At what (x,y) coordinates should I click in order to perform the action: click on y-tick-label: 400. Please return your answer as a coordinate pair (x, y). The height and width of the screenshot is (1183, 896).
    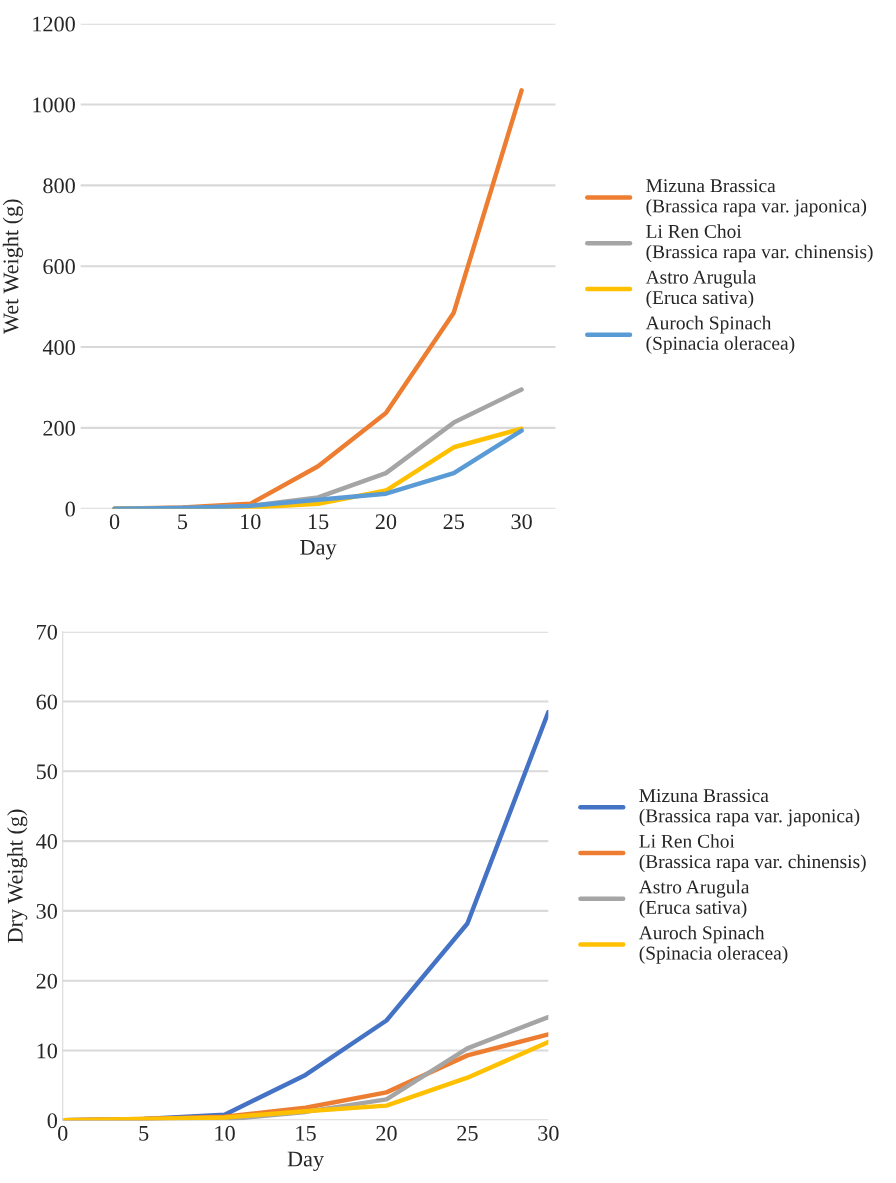
    Looking at the image, I should click on (58, 347).